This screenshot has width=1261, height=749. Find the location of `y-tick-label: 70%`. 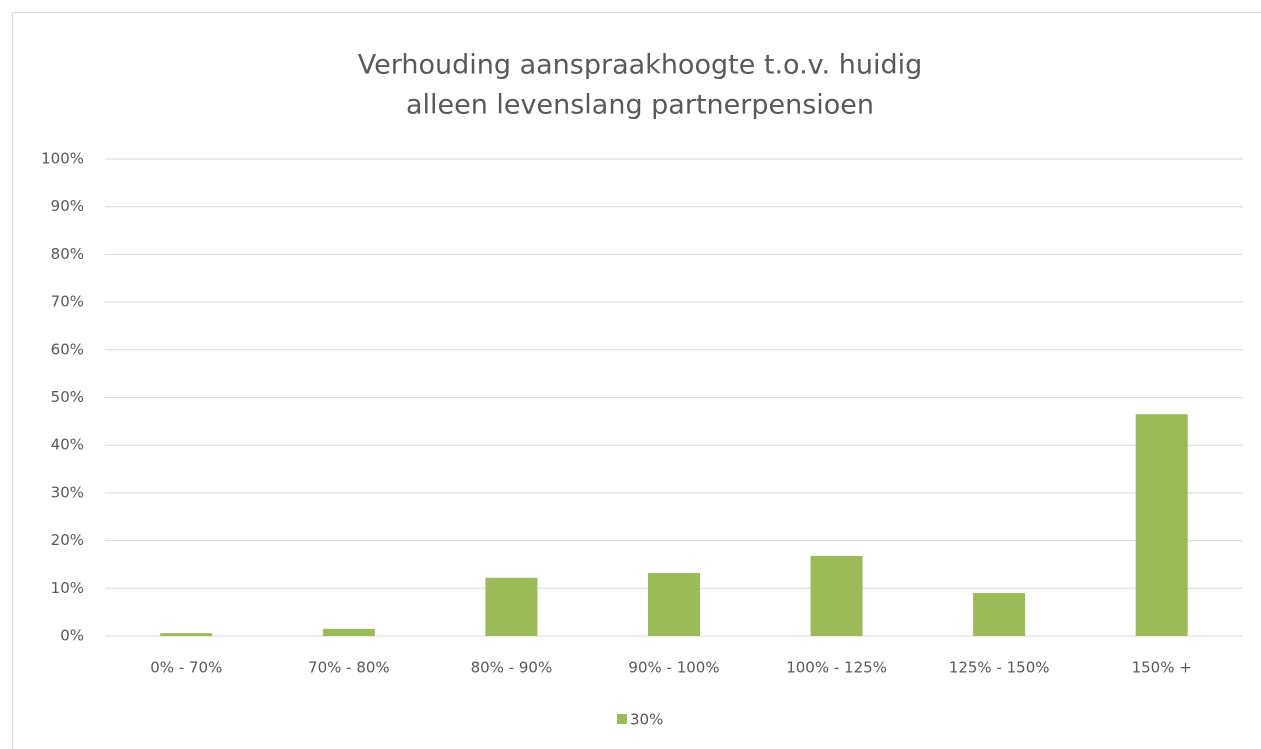

y-tick-label: 70% is located at coordinates (67, 302).